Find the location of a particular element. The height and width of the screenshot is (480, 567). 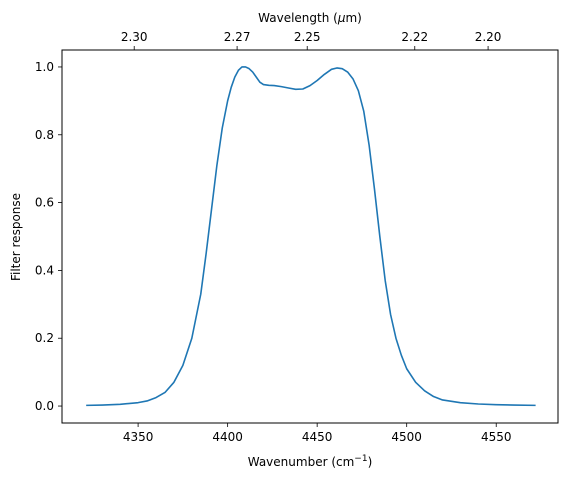

top-x-tick-label: 2.30 is located at coordinates (134, 37).